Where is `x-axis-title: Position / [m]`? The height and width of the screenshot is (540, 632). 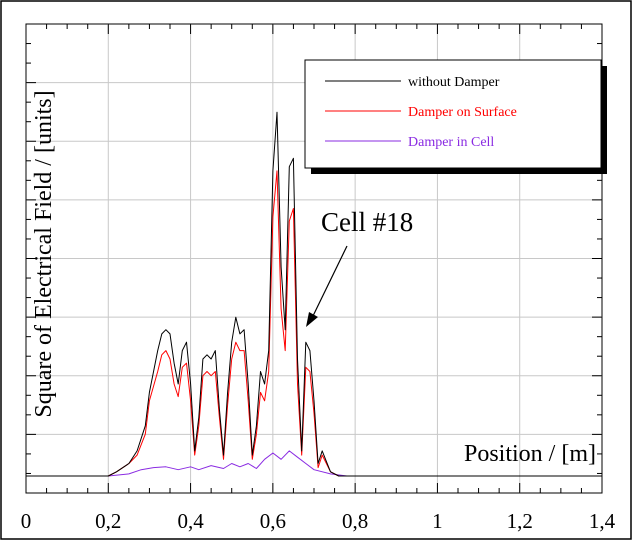 x-axis-title: Position / [m] is located at coordinates (530, 454).